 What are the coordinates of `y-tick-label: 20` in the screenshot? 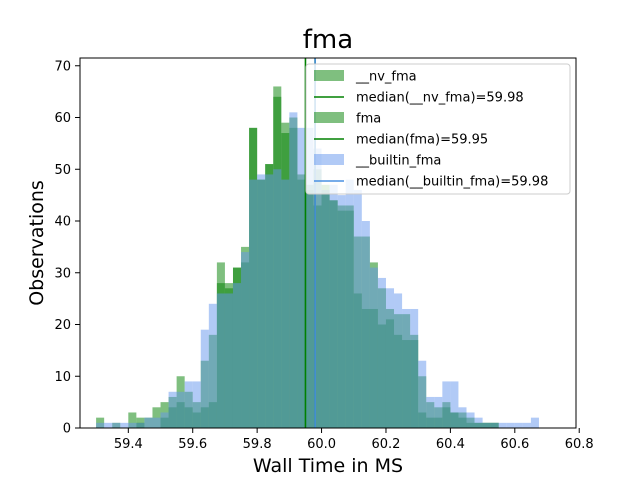 It's located at (62, 325).